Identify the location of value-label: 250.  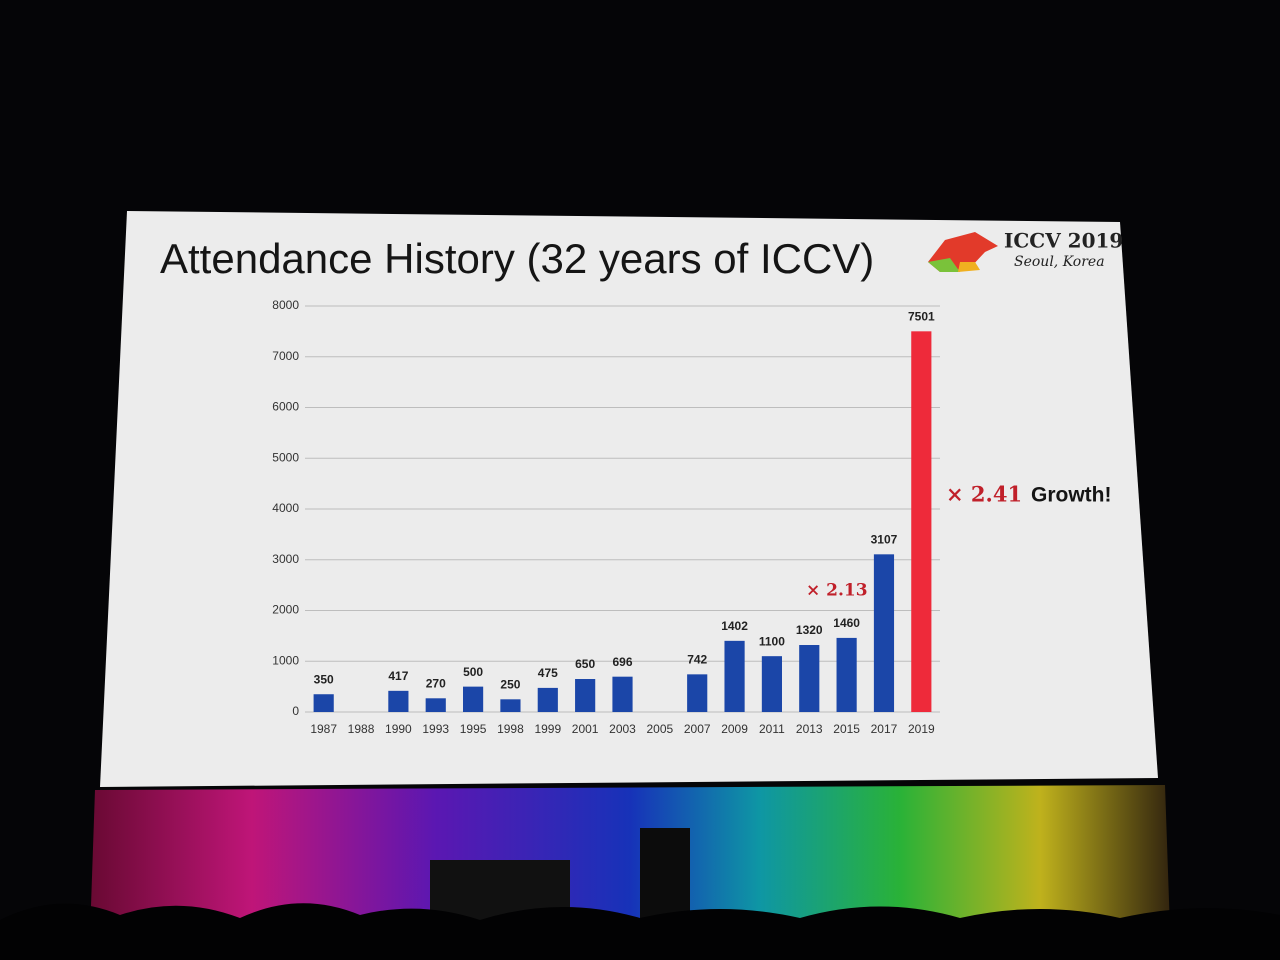
(510, 684).